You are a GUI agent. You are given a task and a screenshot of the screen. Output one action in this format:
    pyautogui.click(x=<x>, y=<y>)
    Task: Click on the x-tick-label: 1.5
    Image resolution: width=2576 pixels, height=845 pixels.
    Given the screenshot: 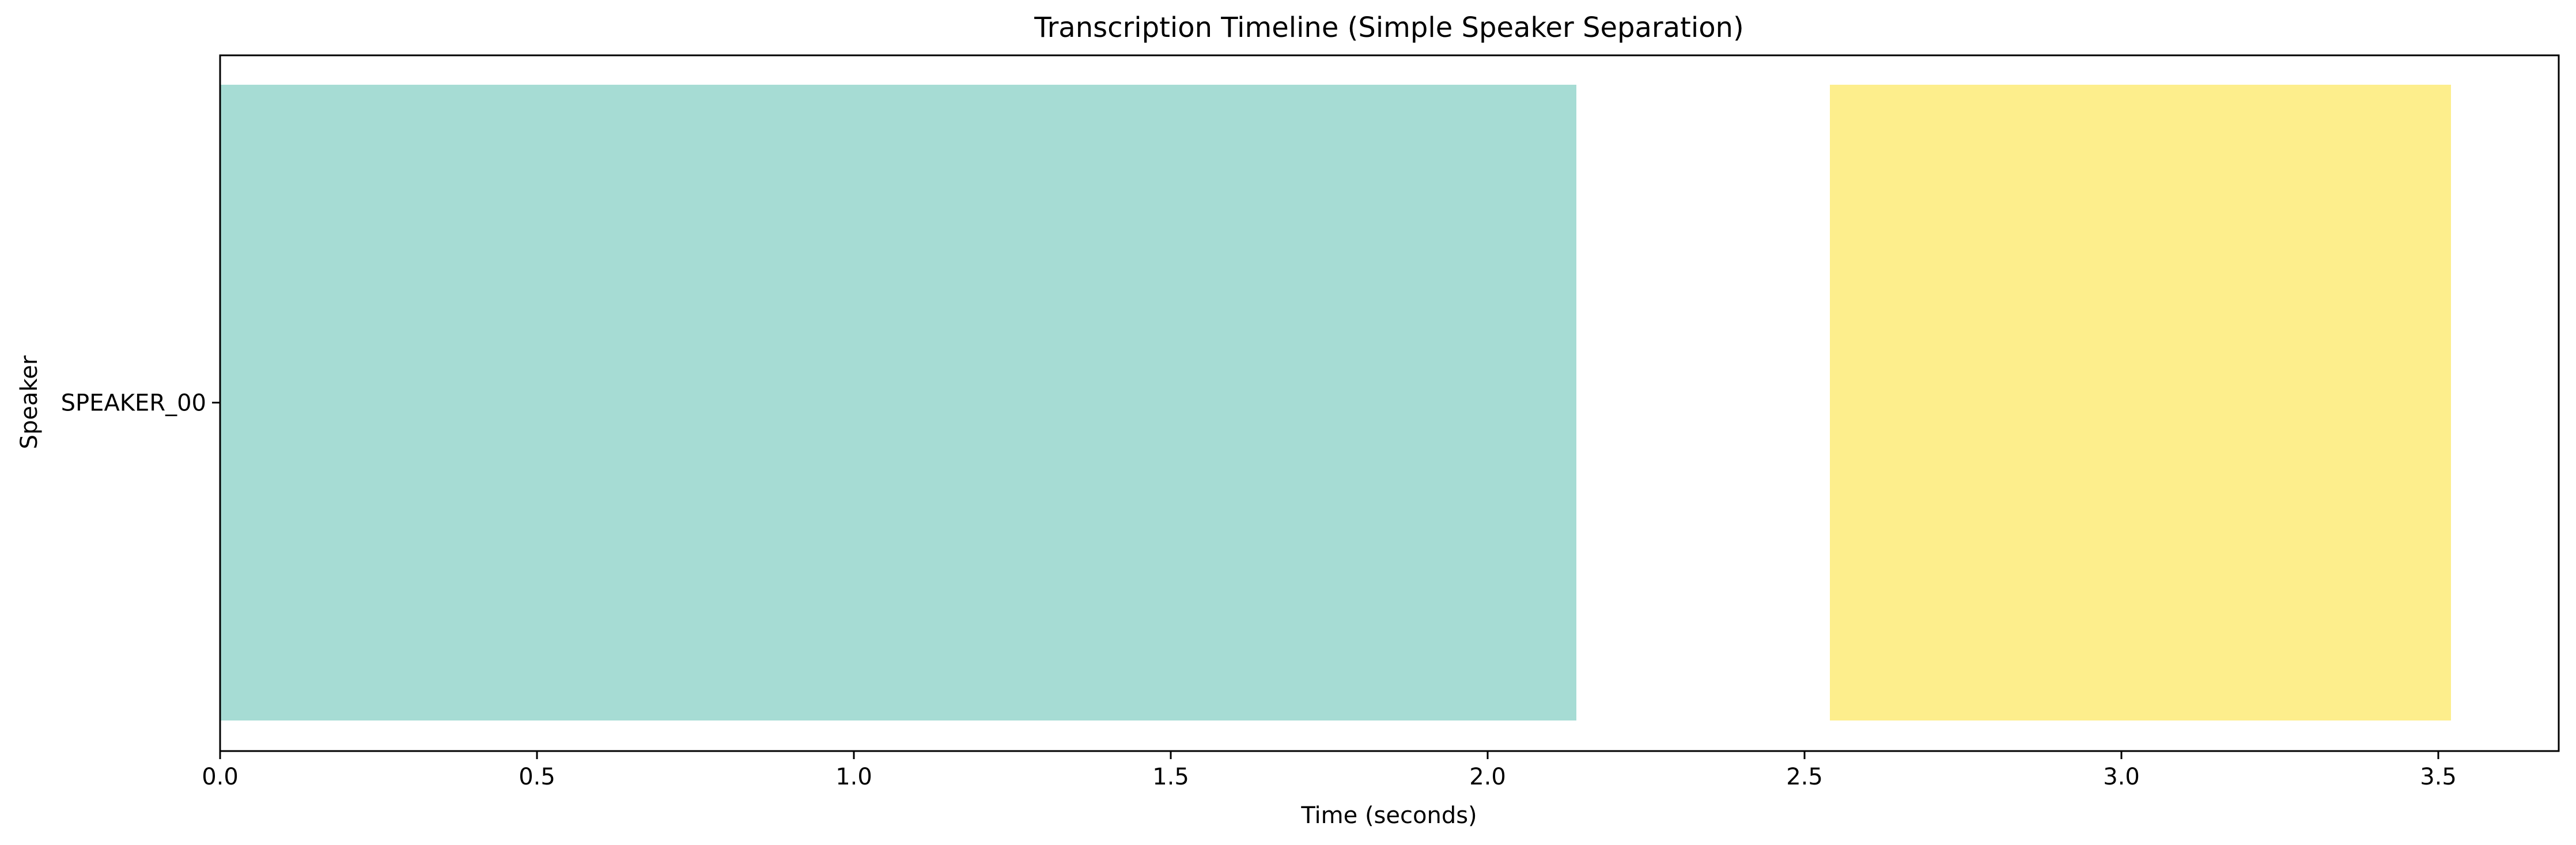 What is the action you would take?
    pyautogui.click(x=1170, y=777)
    